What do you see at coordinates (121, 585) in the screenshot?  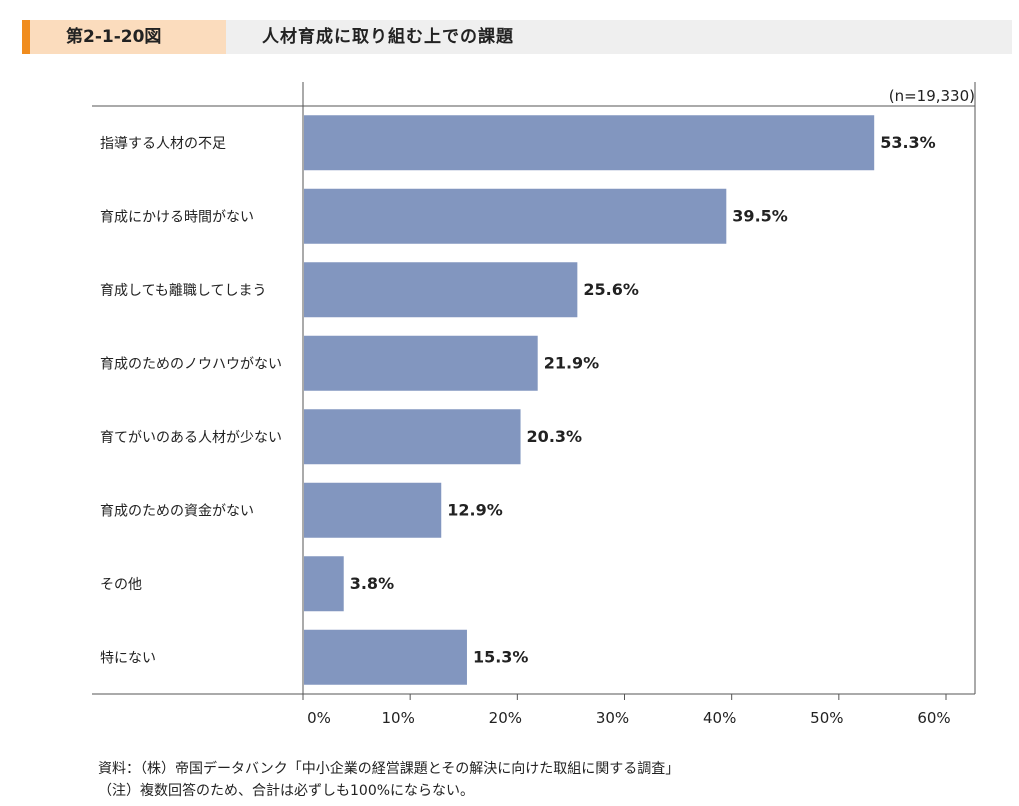 I see `category-label: その他` at bounding box center [121, 585].